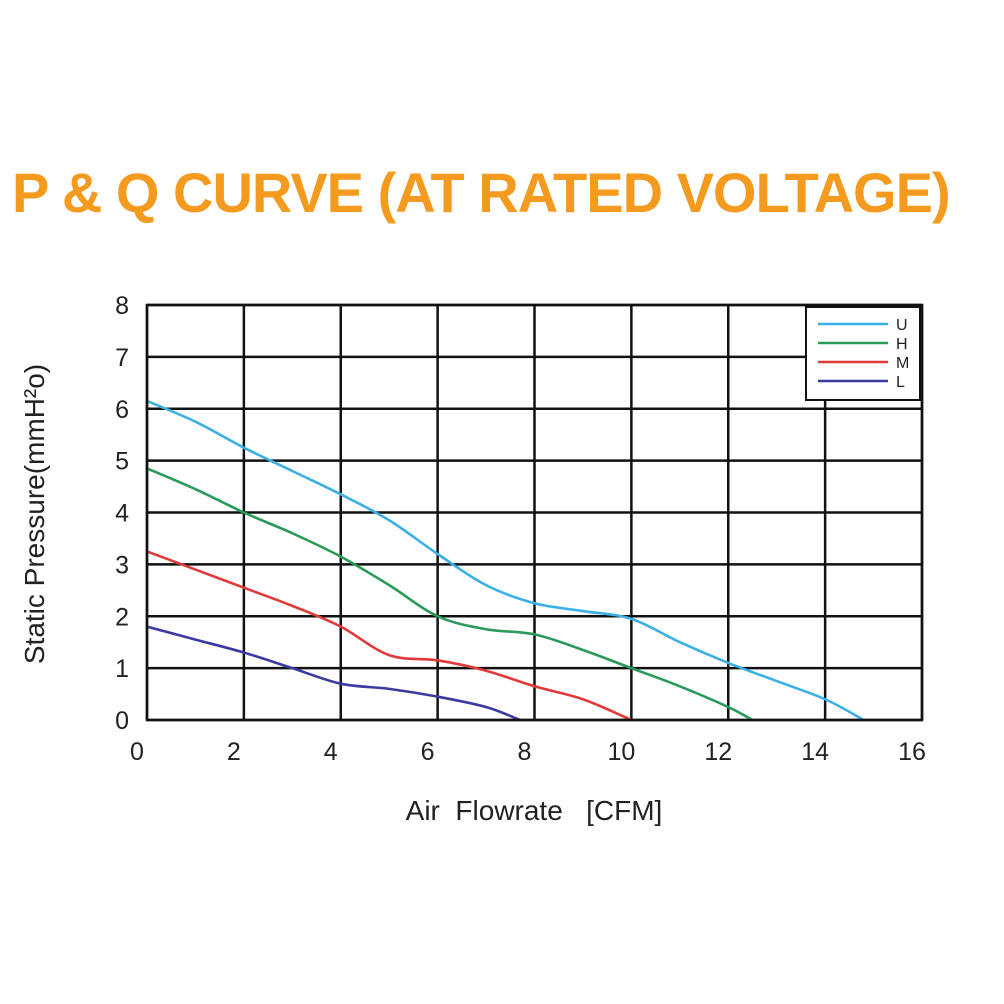  What do you see at coordinates (333, 673) in the screenshot?
I see `series-line-l` at bounding box center [333, 673].